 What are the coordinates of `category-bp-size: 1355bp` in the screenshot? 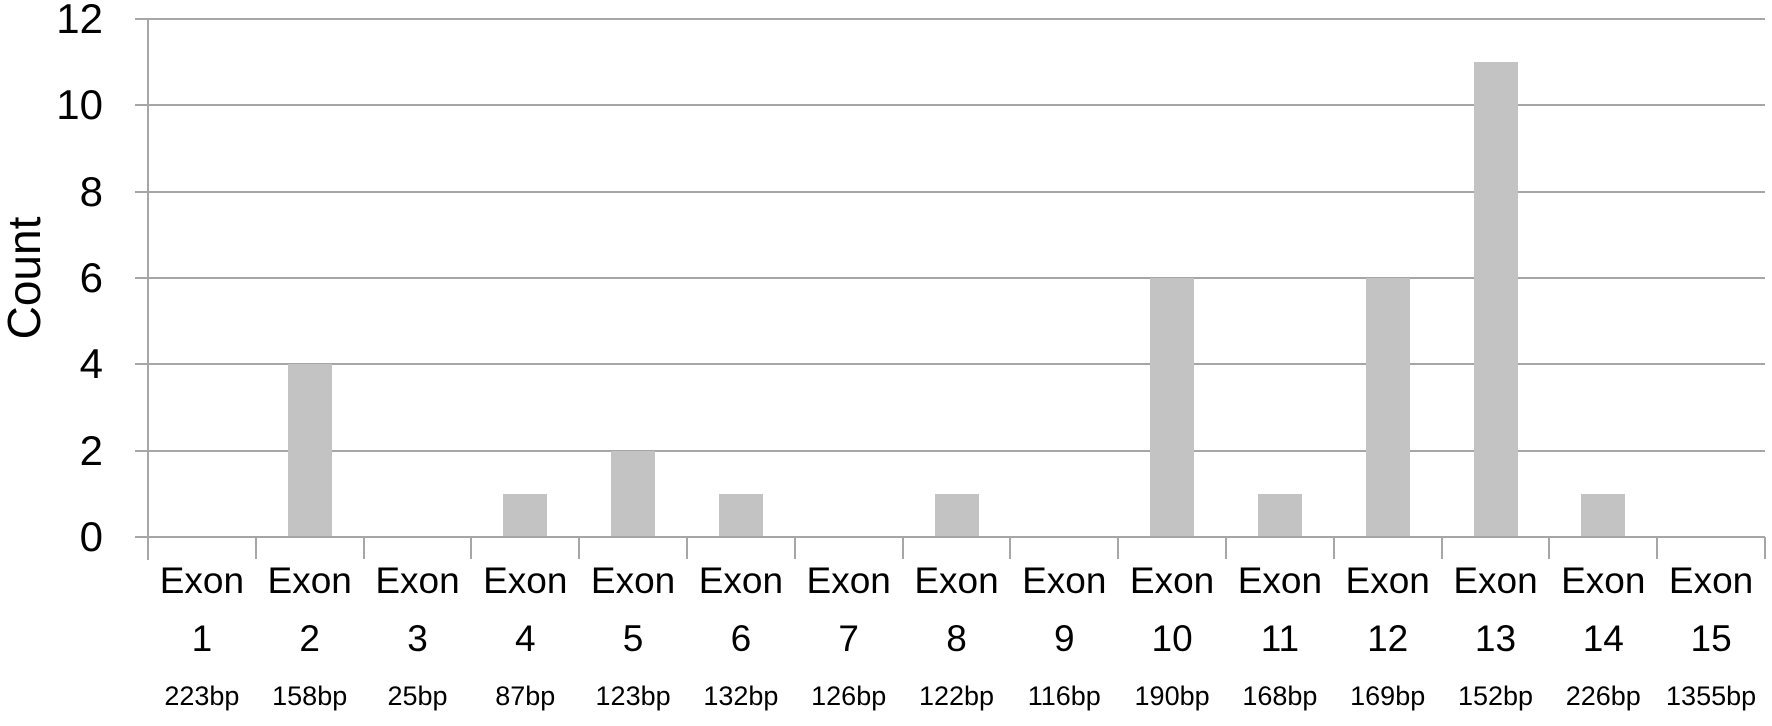 It's located at (1711, 696).